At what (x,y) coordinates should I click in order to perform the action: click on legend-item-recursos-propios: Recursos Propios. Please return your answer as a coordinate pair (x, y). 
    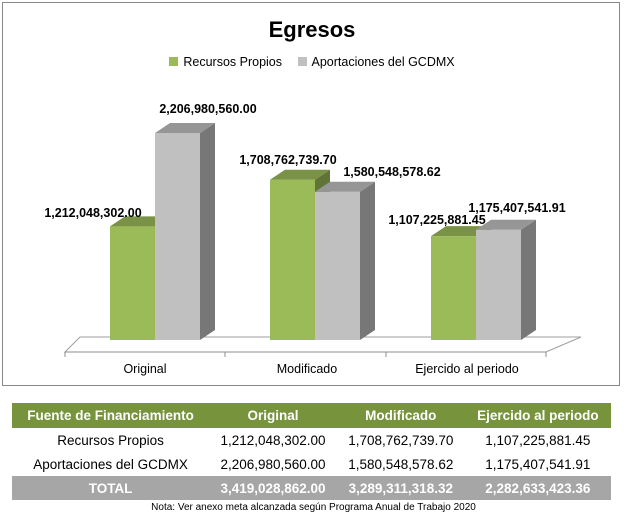
    Looking at the image, I should click on (225, 62).